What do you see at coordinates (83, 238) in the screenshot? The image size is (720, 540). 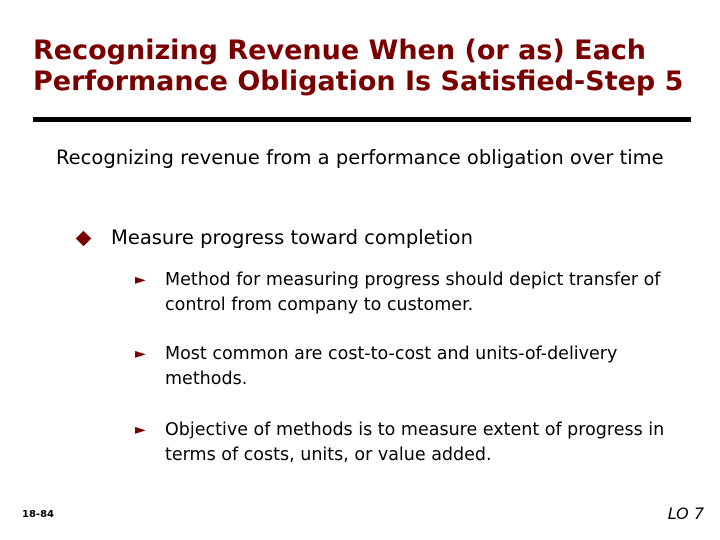 I see `diamond-bullet-icon` at bounding box center [83, 238].